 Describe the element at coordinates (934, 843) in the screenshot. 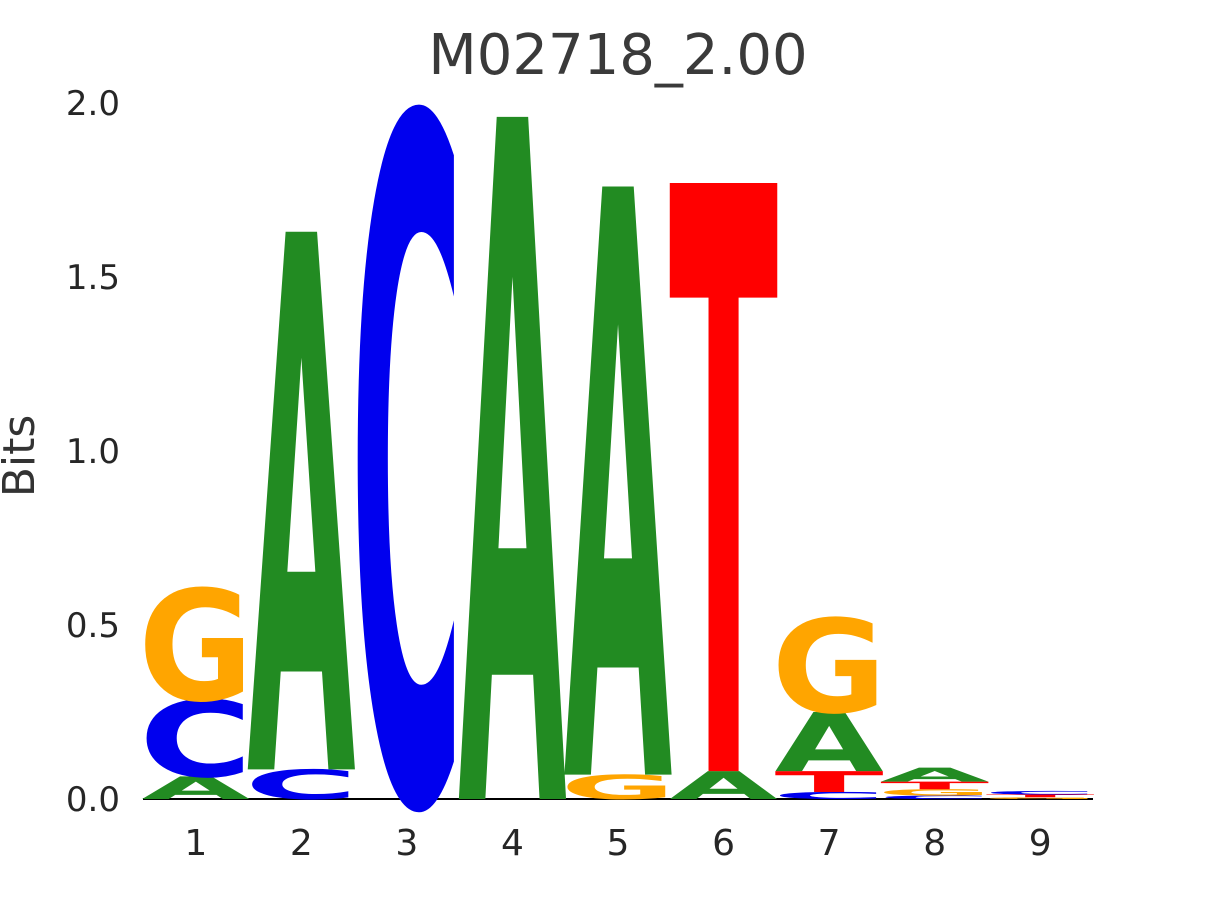

I see `x-tick-label: 8` at that location.